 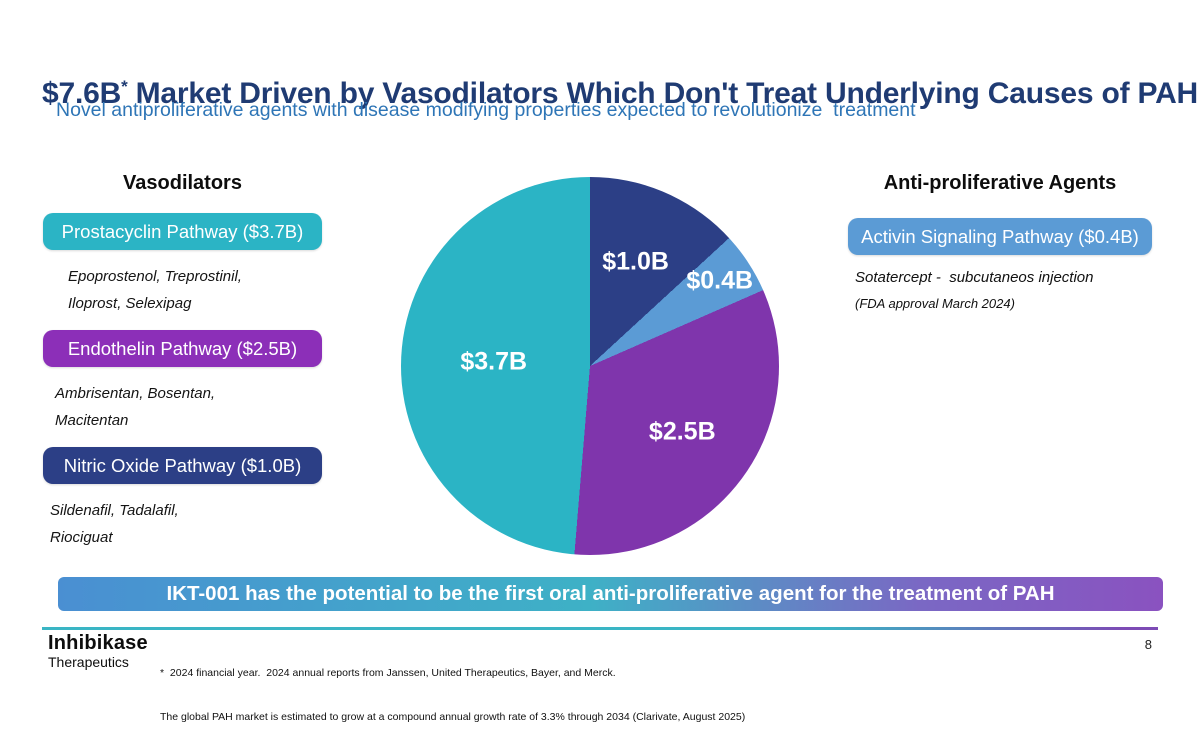 What do you see at coordinates (935, 303) in the screenshot?
I see `fda-approval-note: (FDA approval March 2024)` at bounding box center [935, 303].